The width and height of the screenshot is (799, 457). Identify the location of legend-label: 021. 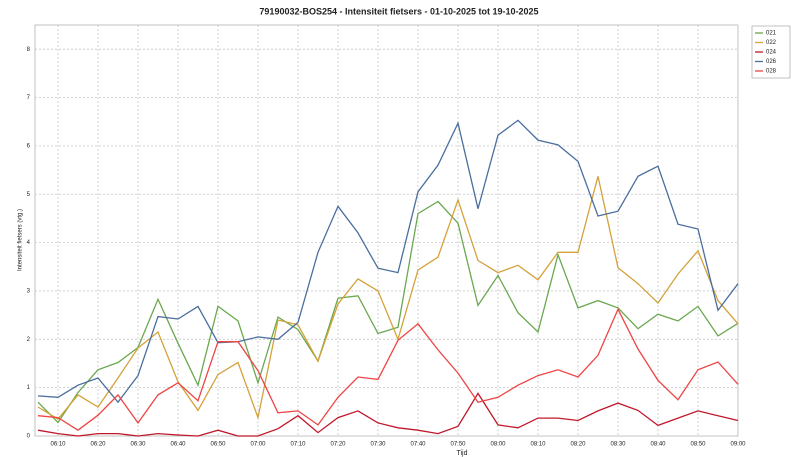
(771, 34).